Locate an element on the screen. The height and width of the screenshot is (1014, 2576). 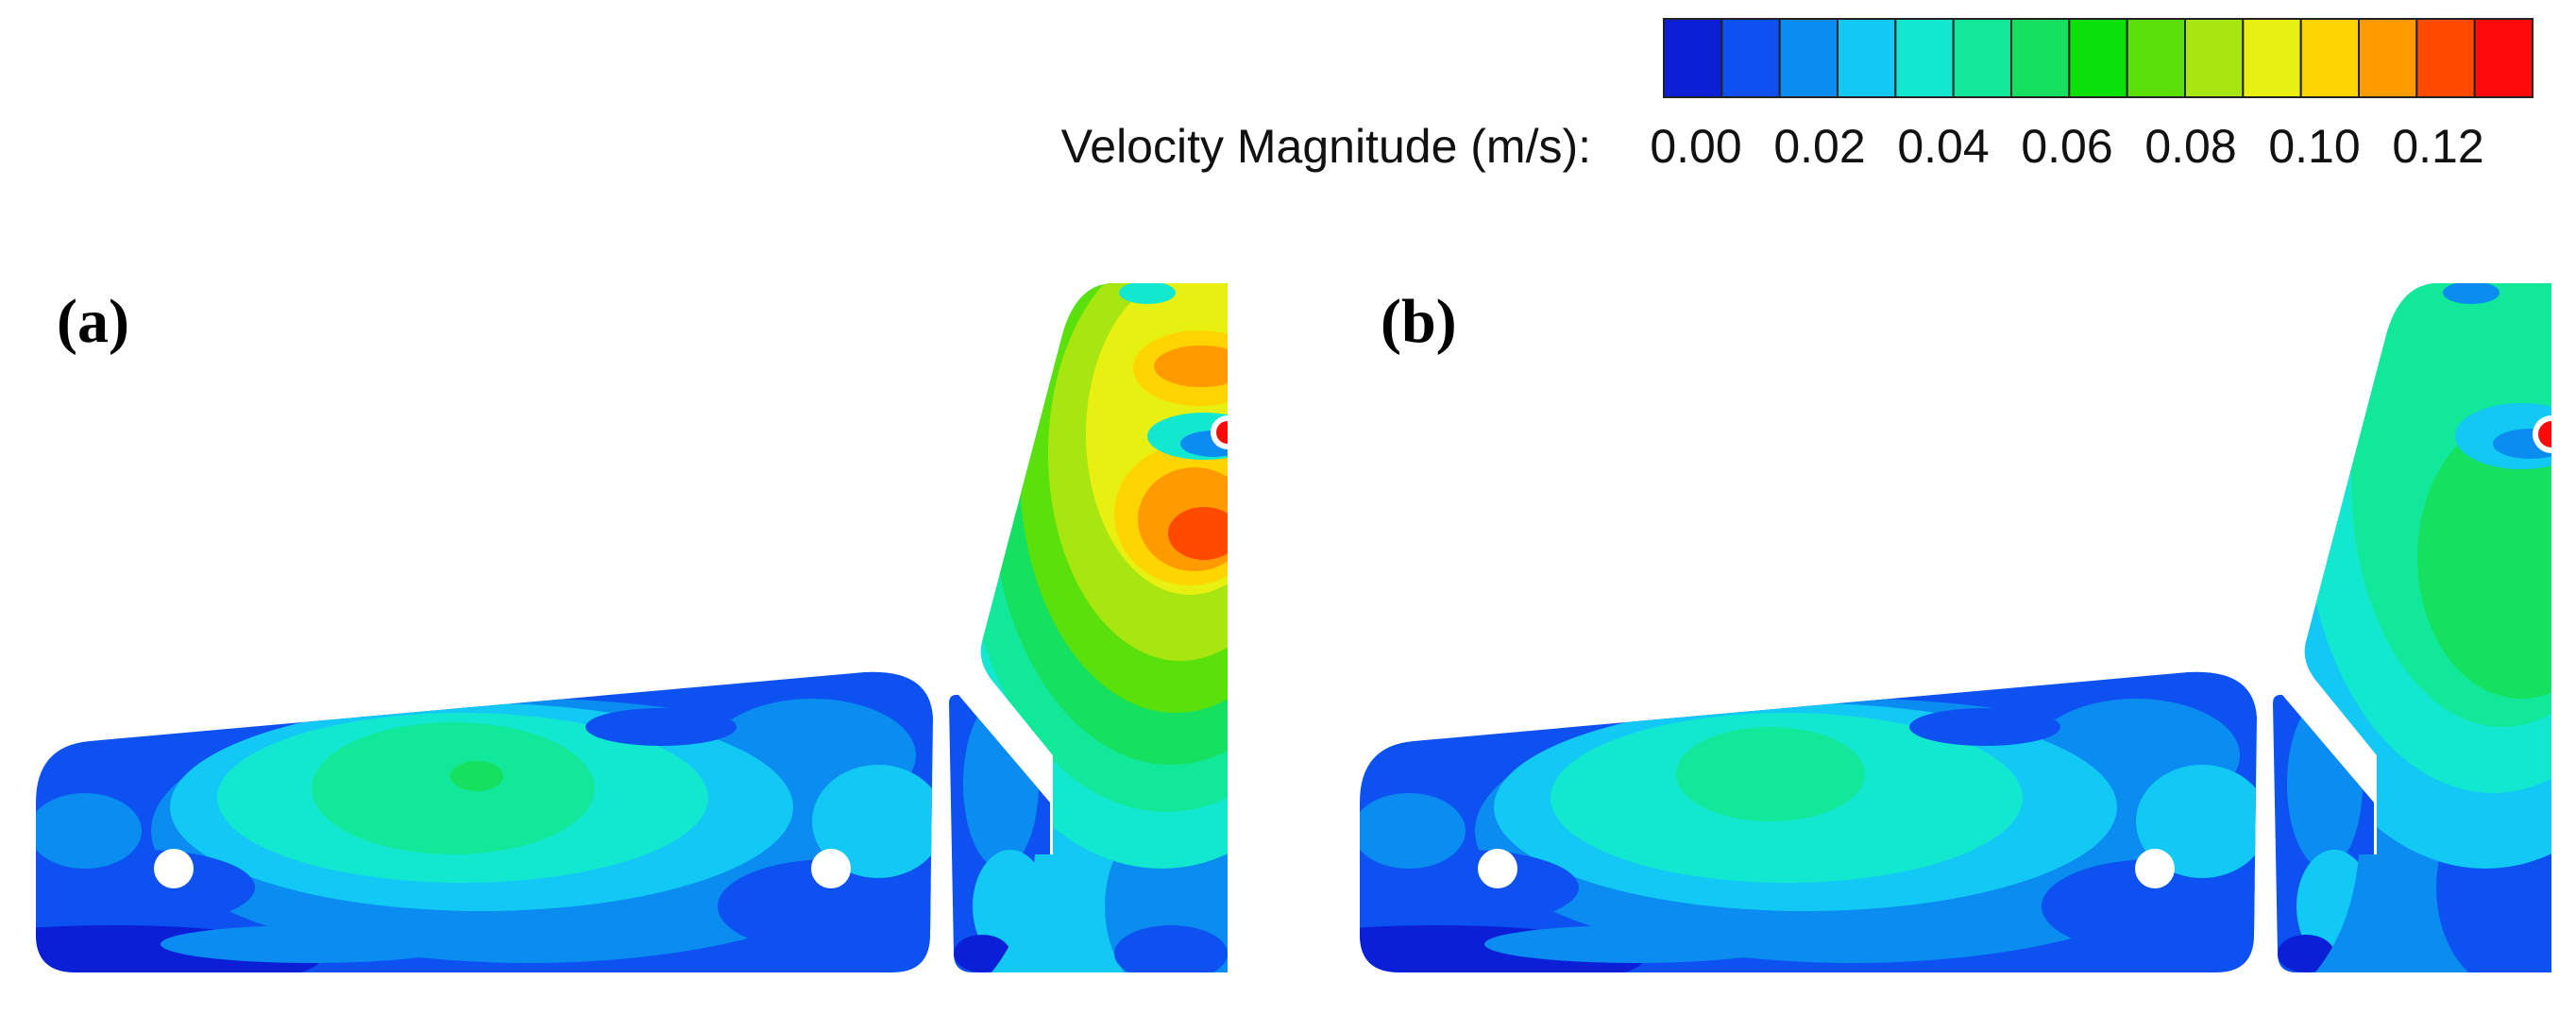
panel-b-hole-right is located at coordinates (2155, 868).